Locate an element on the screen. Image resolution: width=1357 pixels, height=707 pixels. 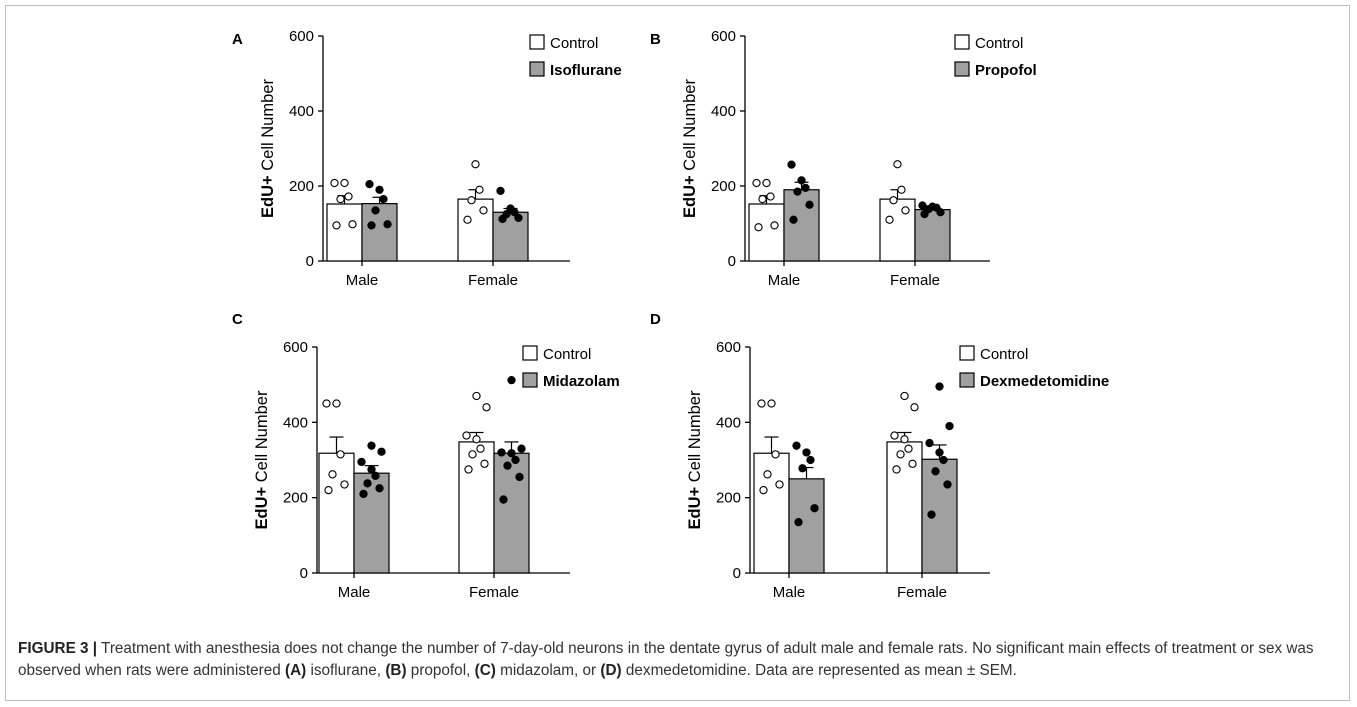
y-axis-label-rest: Cell Number is located at coordinates (262, 438).